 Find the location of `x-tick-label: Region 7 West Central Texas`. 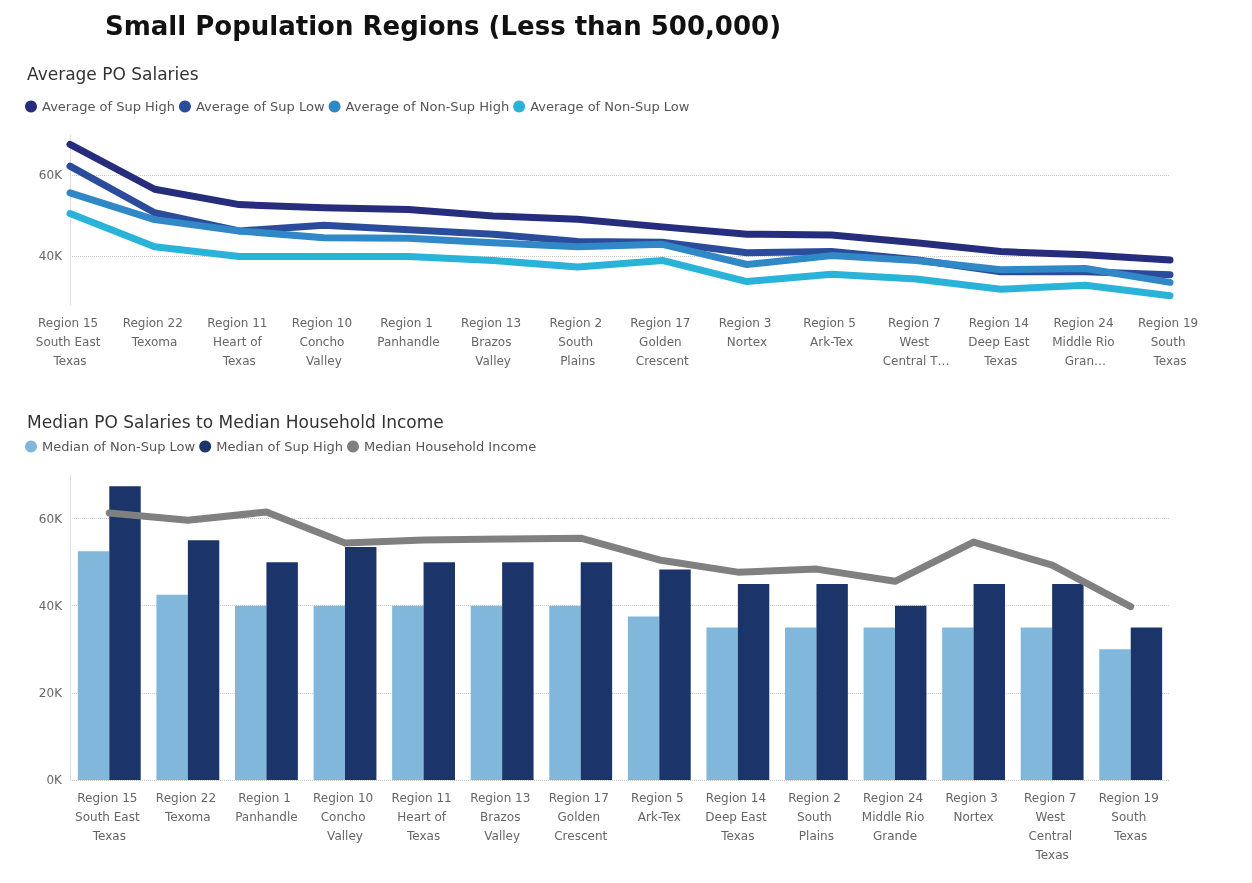

x-tick-label: Region 7 West Central Texas is located at coordinates (1052, 826).